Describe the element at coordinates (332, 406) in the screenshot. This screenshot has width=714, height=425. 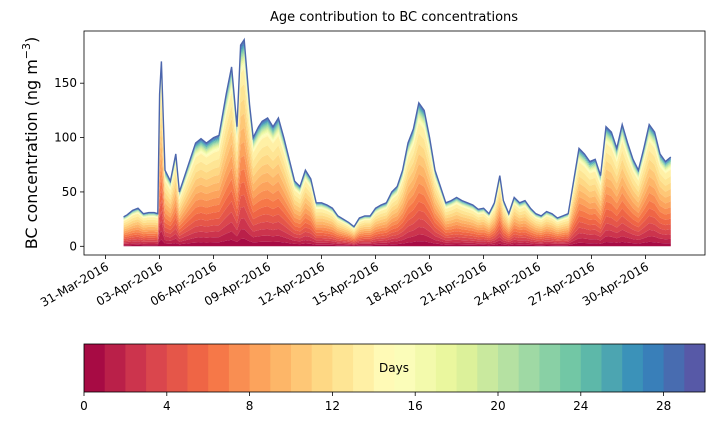
I see `colorbar-tick-label: 12` at that location.